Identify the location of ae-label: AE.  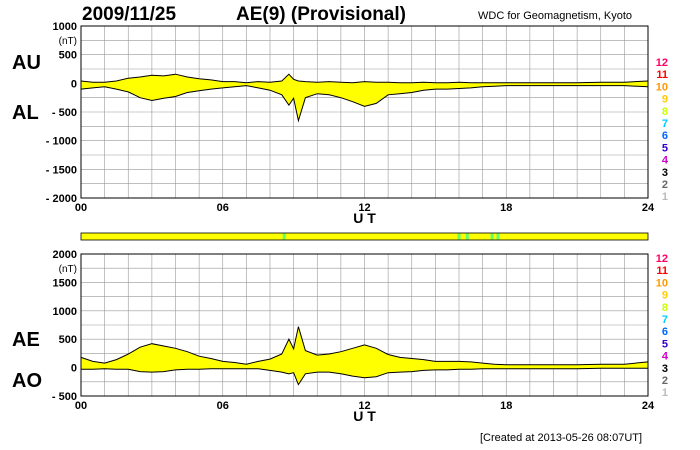
(26, 340).